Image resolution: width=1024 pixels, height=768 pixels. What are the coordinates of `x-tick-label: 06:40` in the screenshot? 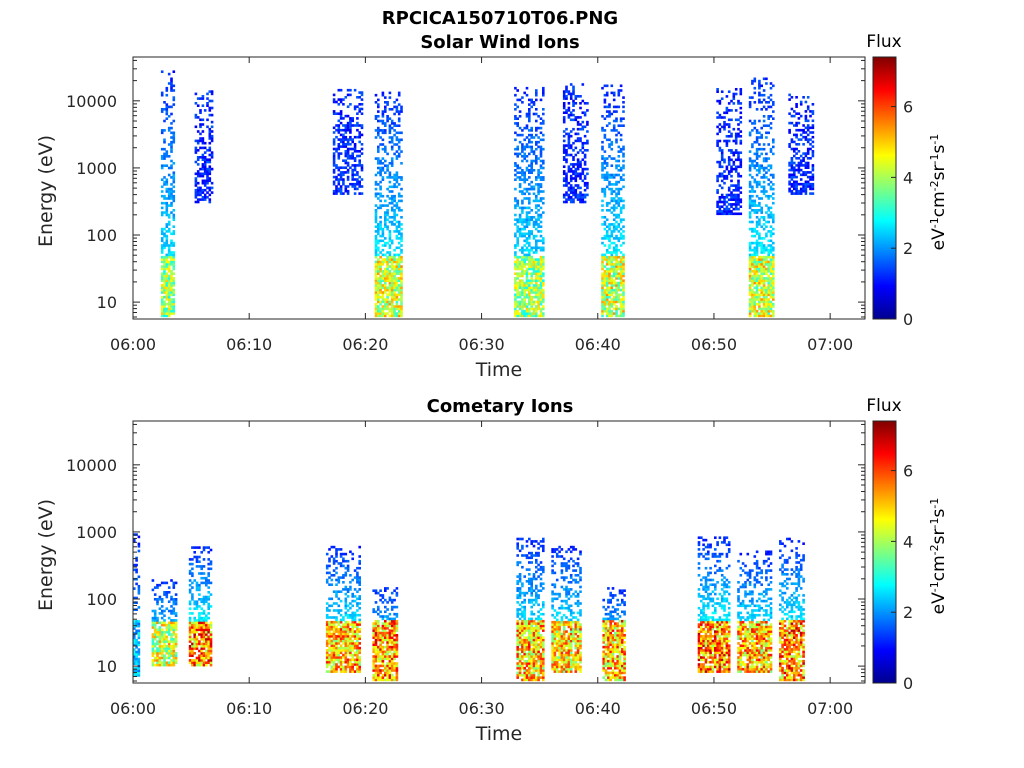 It's located at (598, 344).